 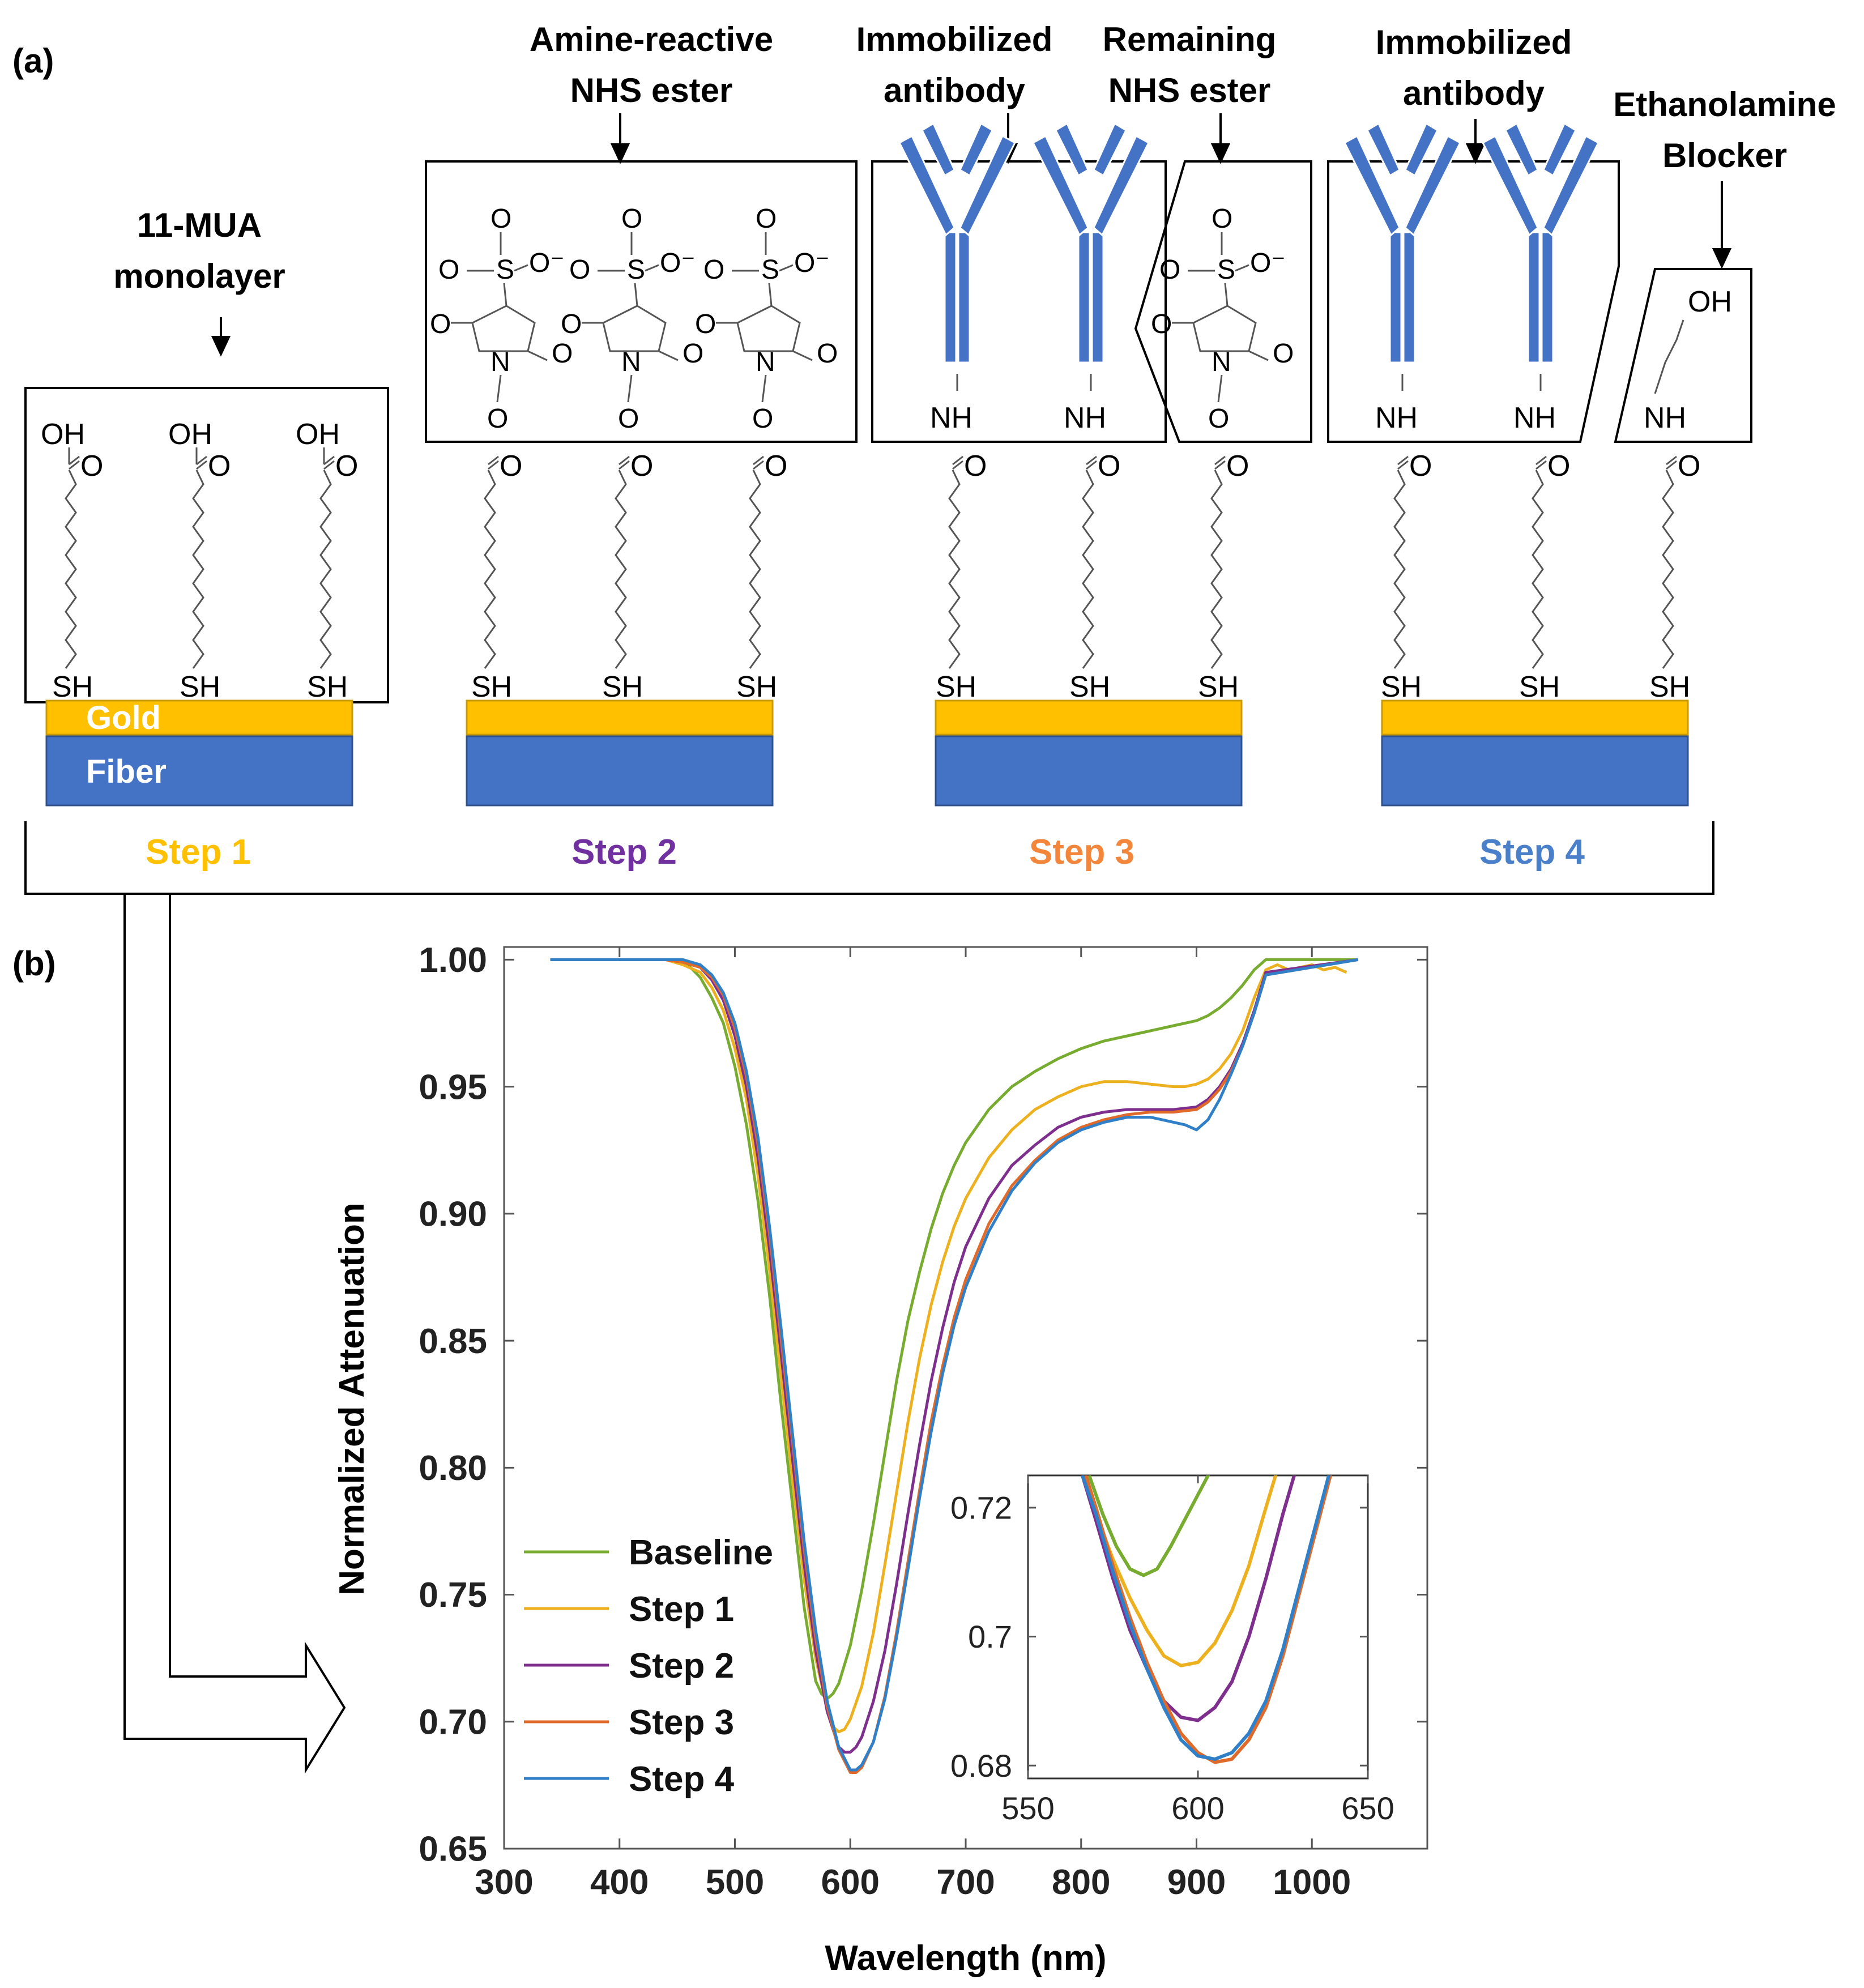 What do you see at coordinates (927, 185) in the screenshot?
I see `antibody-fab-arm` at bounding box center [927, 185].